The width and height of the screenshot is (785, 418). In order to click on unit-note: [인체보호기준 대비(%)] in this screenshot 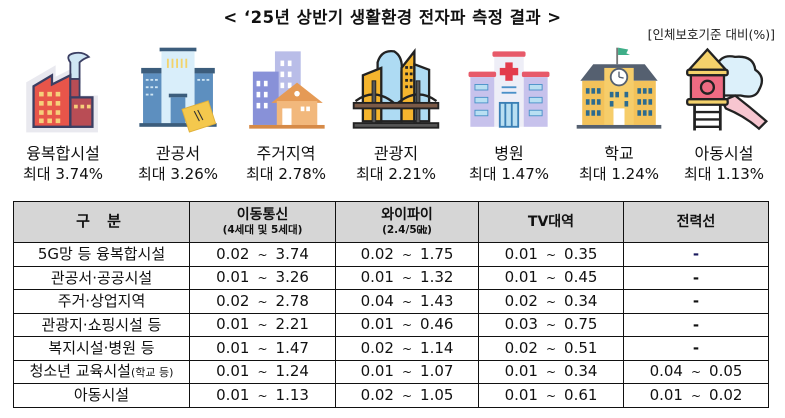, I will do `click(711, 34)`.